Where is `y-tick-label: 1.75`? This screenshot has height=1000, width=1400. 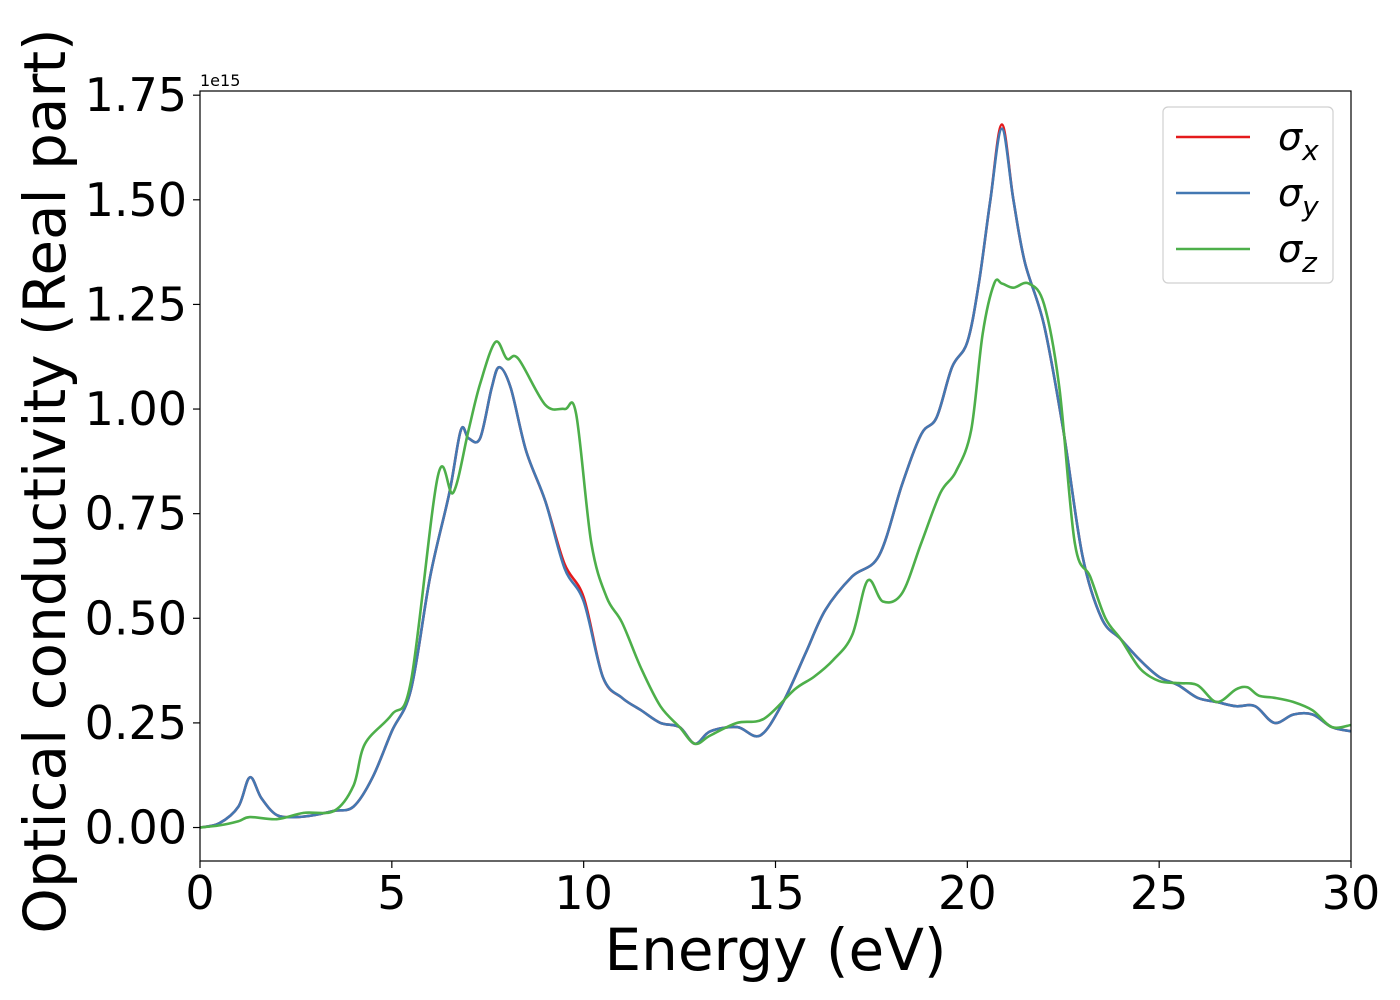
y-tick-label: 1.75 is located at coordinates (136, 95).